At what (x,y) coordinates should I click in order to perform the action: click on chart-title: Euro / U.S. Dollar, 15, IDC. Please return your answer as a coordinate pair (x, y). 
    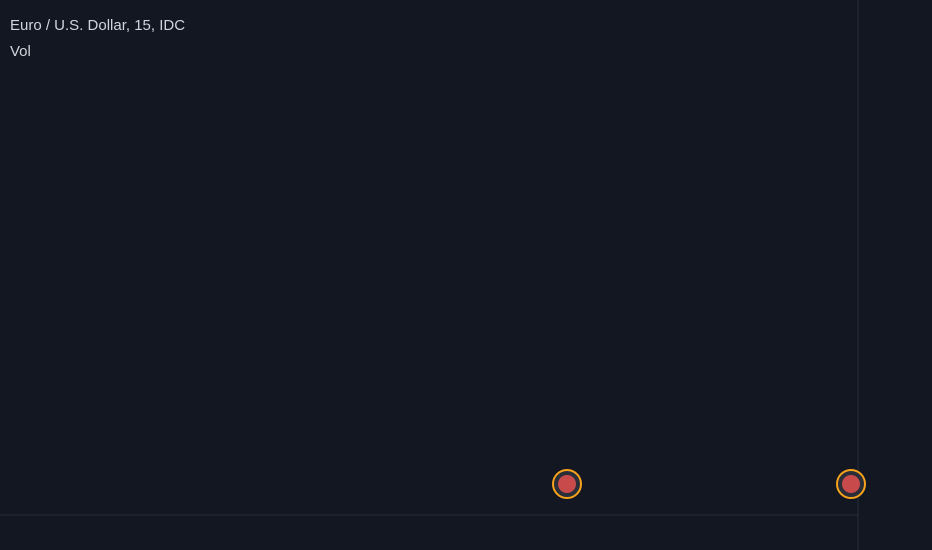
    Looking at the image, I should click on (97, 25).